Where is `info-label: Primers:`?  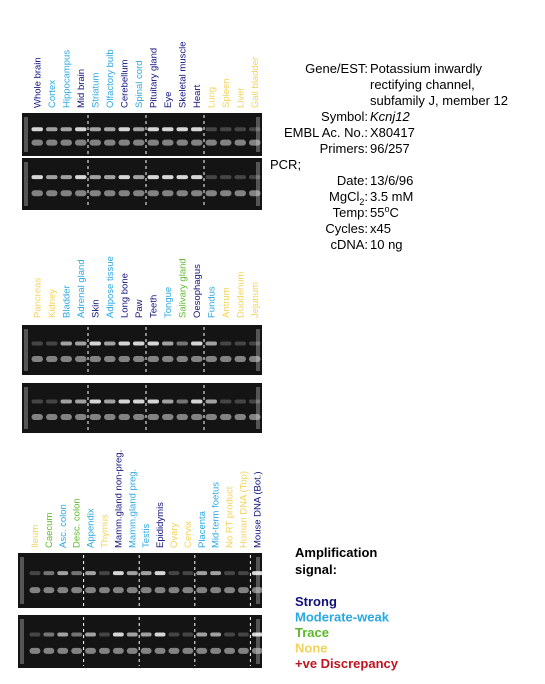
info-label: Primers: is located at coordinates (344, 148).